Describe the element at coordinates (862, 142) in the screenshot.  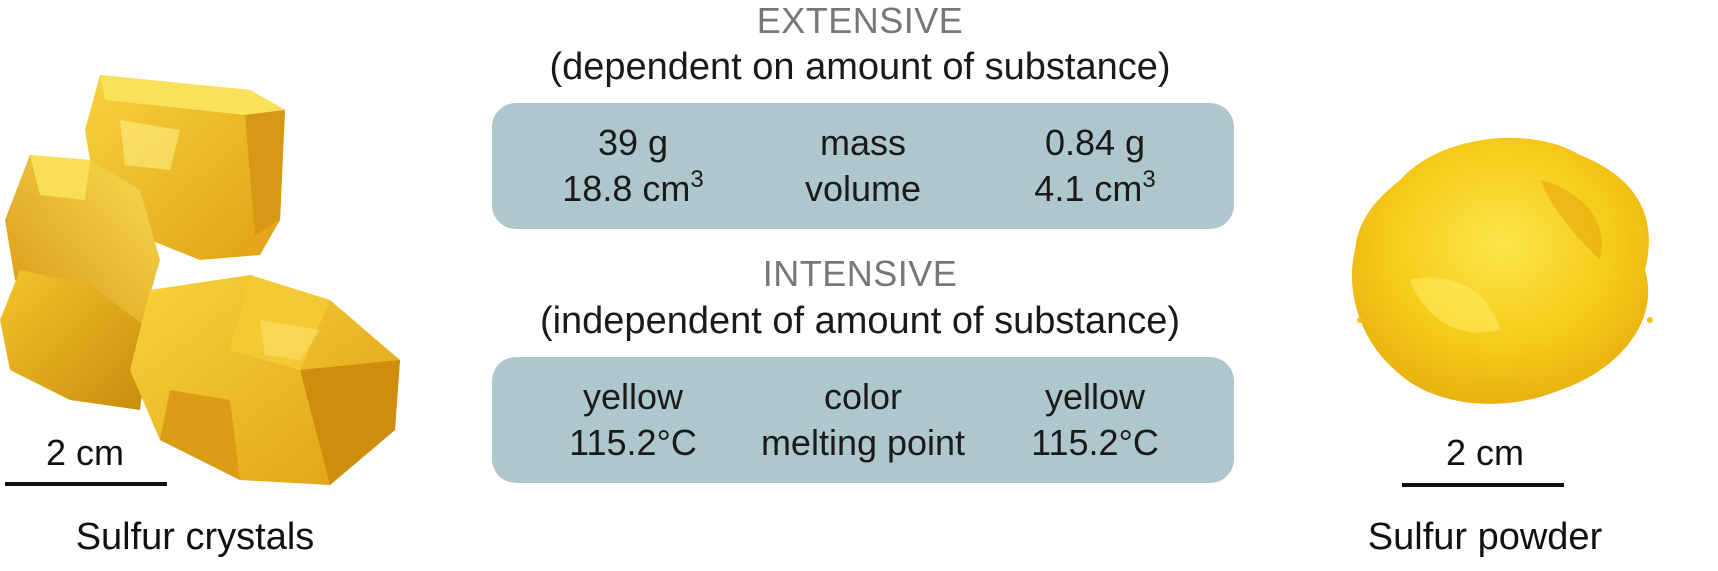
I see `extensive-property-mass: mass` at that location.